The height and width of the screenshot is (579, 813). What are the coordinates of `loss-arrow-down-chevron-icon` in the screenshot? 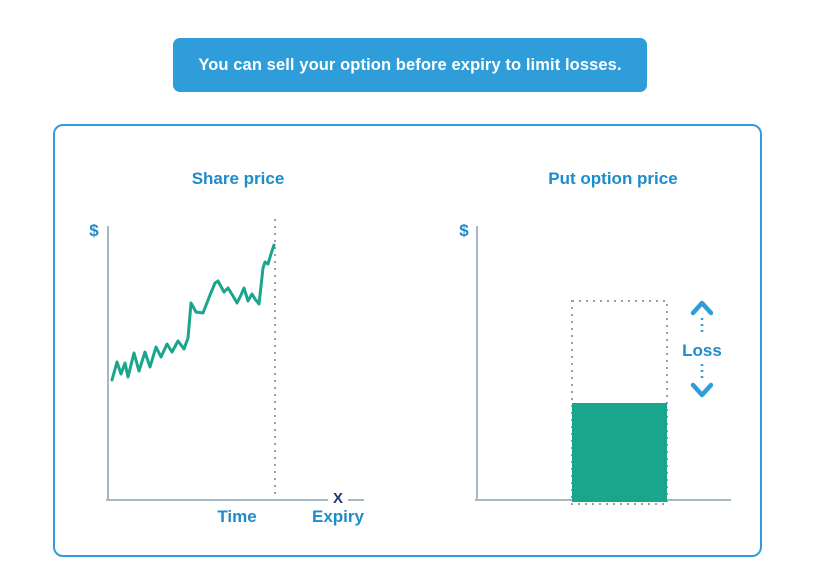 It's located at (702, 390).